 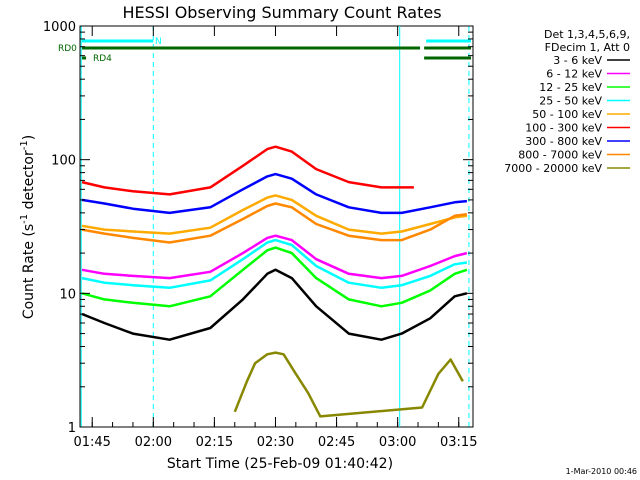 What do you see at coordinates (24, 145) in the screenshot?
I see `y-label-sup2: -1` at bounding box center [24, 145].